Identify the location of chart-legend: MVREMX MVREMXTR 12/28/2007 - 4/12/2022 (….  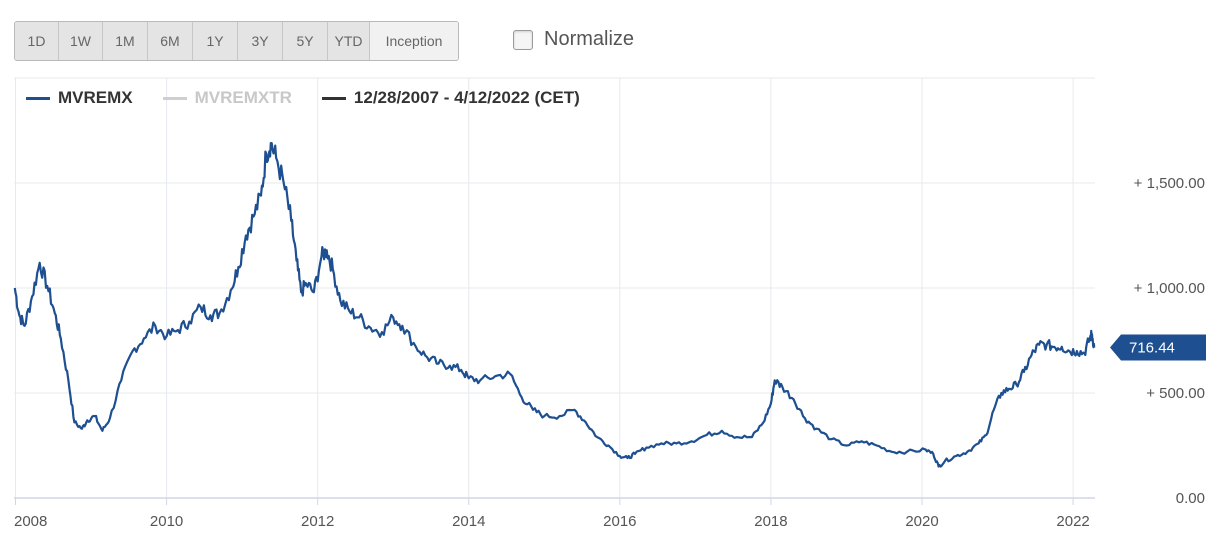
(318, 98).